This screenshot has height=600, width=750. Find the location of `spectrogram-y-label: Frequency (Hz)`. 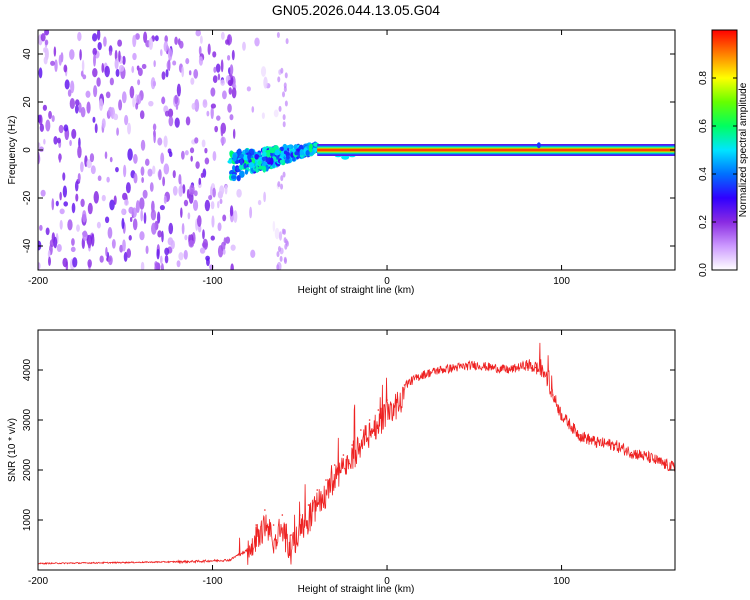

spectrogram-y-label: Frequency (Hz) is located at coordinates (12, 150).